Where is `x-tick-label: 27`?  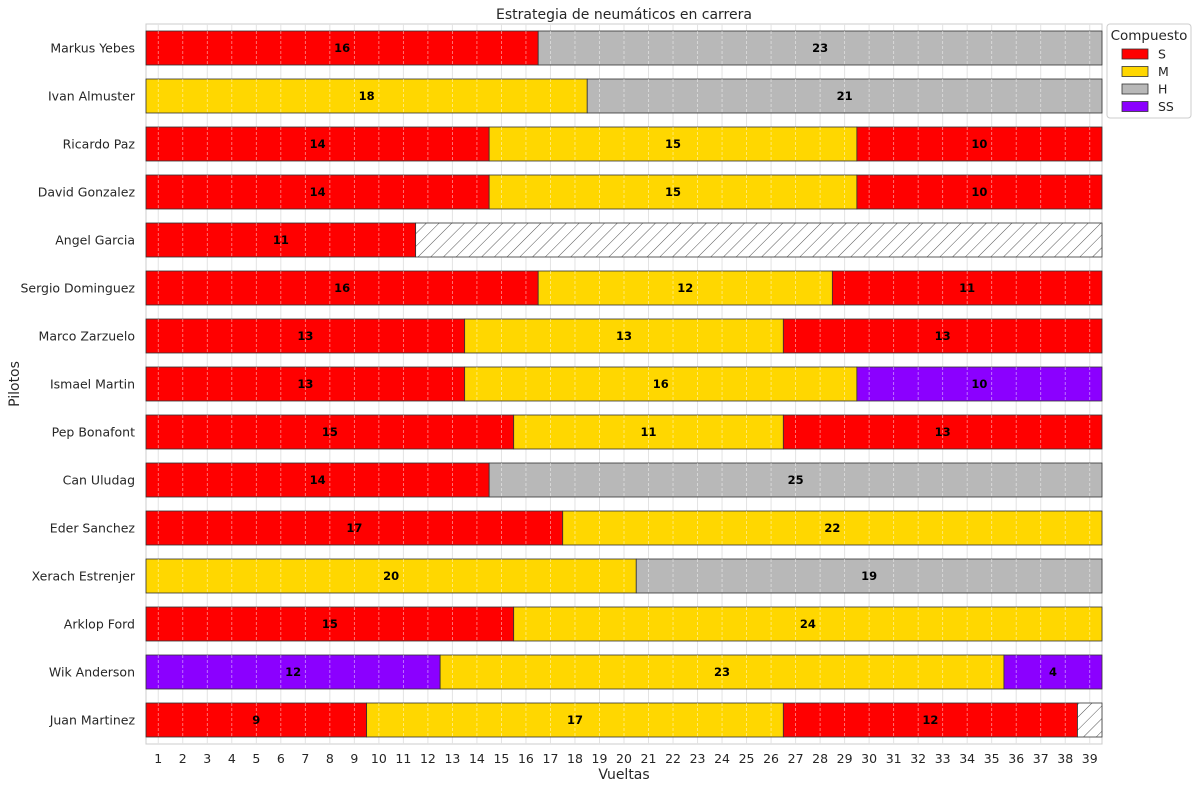 x-tick-label: 27 is located at coordinates (796, 758).